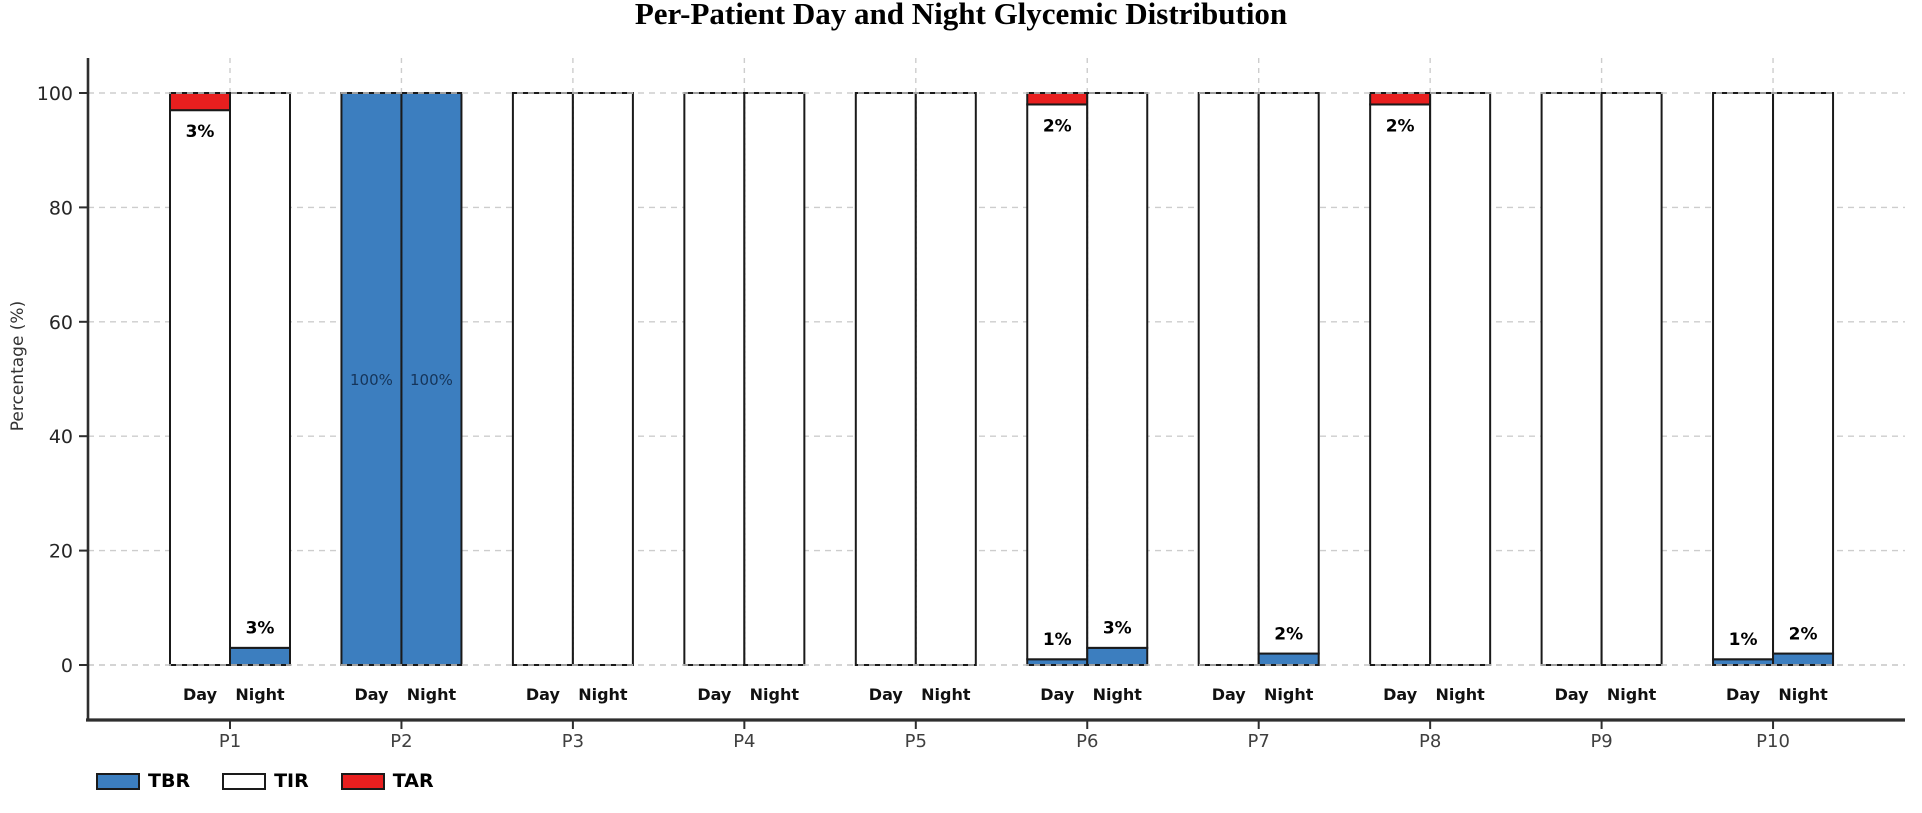  I want to click on patient-tick-label: P3, so click(573, 741).